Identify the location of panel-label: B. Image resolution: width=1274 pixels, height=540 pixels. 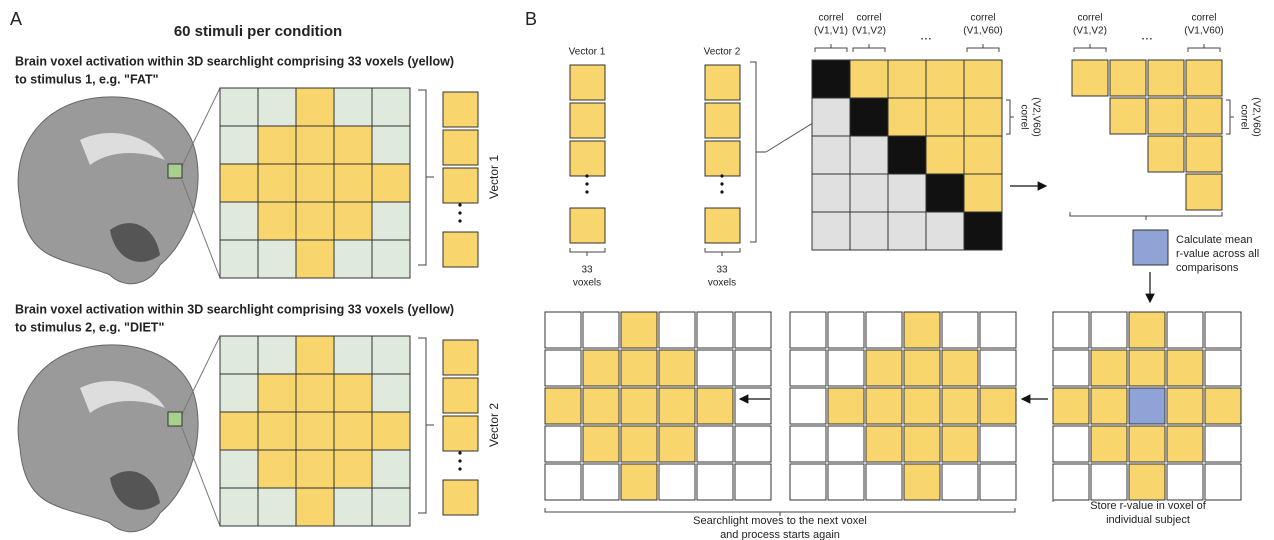
(531, 19).